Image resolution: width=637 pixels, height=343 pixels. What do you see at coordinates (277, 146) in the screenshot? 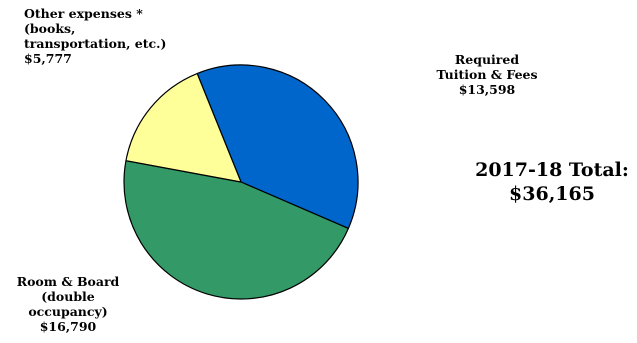
I see `pie-slice-tuition` at bounding box center [277, 146].